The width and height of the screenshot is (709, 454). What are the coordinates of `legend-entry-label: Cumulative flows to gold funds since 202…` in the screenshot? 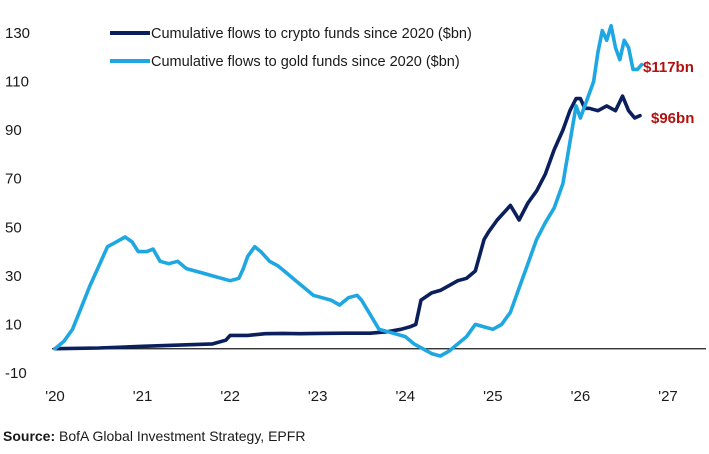 It's located at (305, 62).